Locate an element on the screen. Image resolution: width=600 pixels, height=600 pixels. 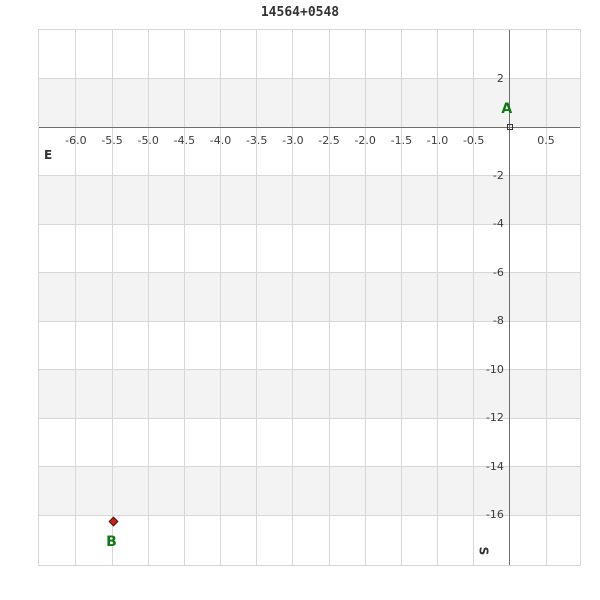
x-tick-label: -2.0 is located at coordinates (365, 140).